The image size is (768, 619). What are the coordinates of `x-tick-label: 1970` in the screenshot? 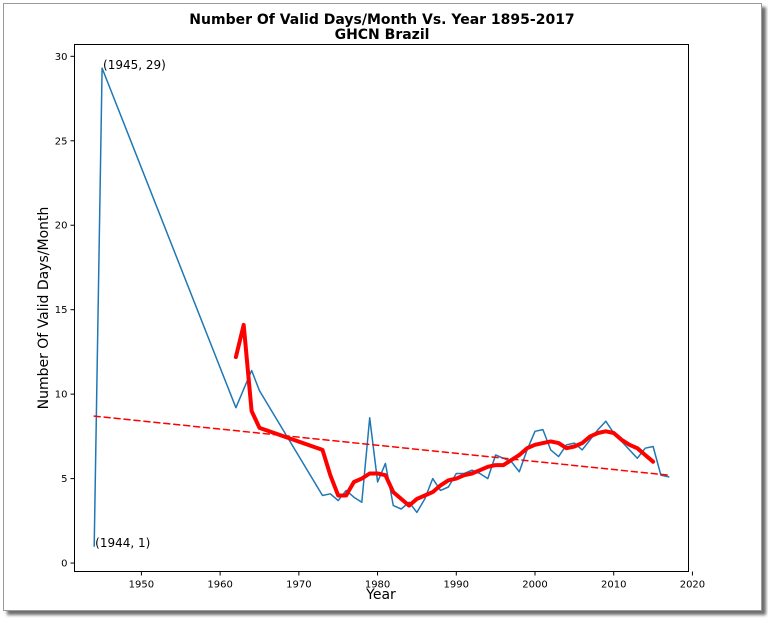 It's located at (298, 585).